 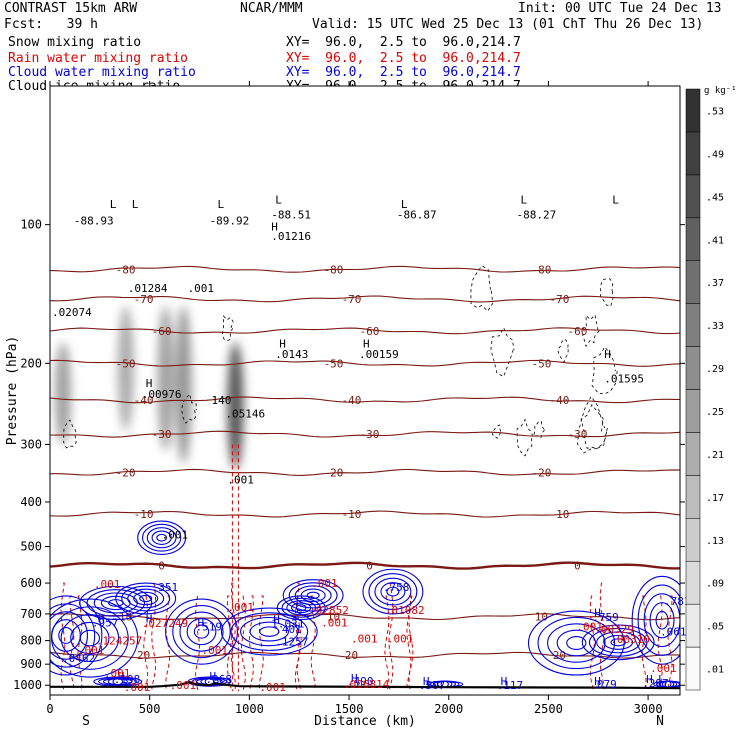 What do you see at coordinates (405, 610) in the screenshot?
I see `annotation-51: .01082` at bounding box center [405, 610].